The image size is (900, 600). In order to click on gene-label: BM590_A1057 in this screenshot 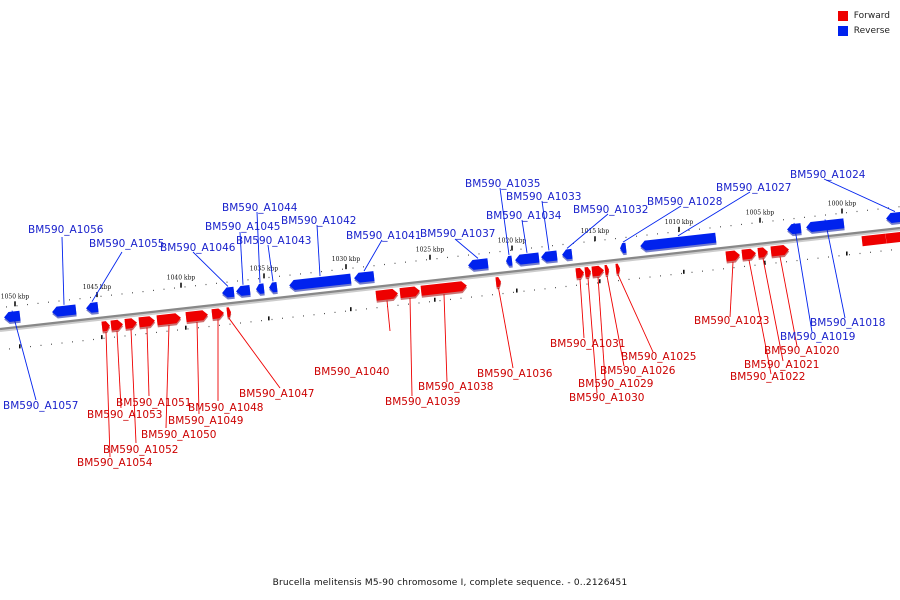, I will do `click(40, 406)`.